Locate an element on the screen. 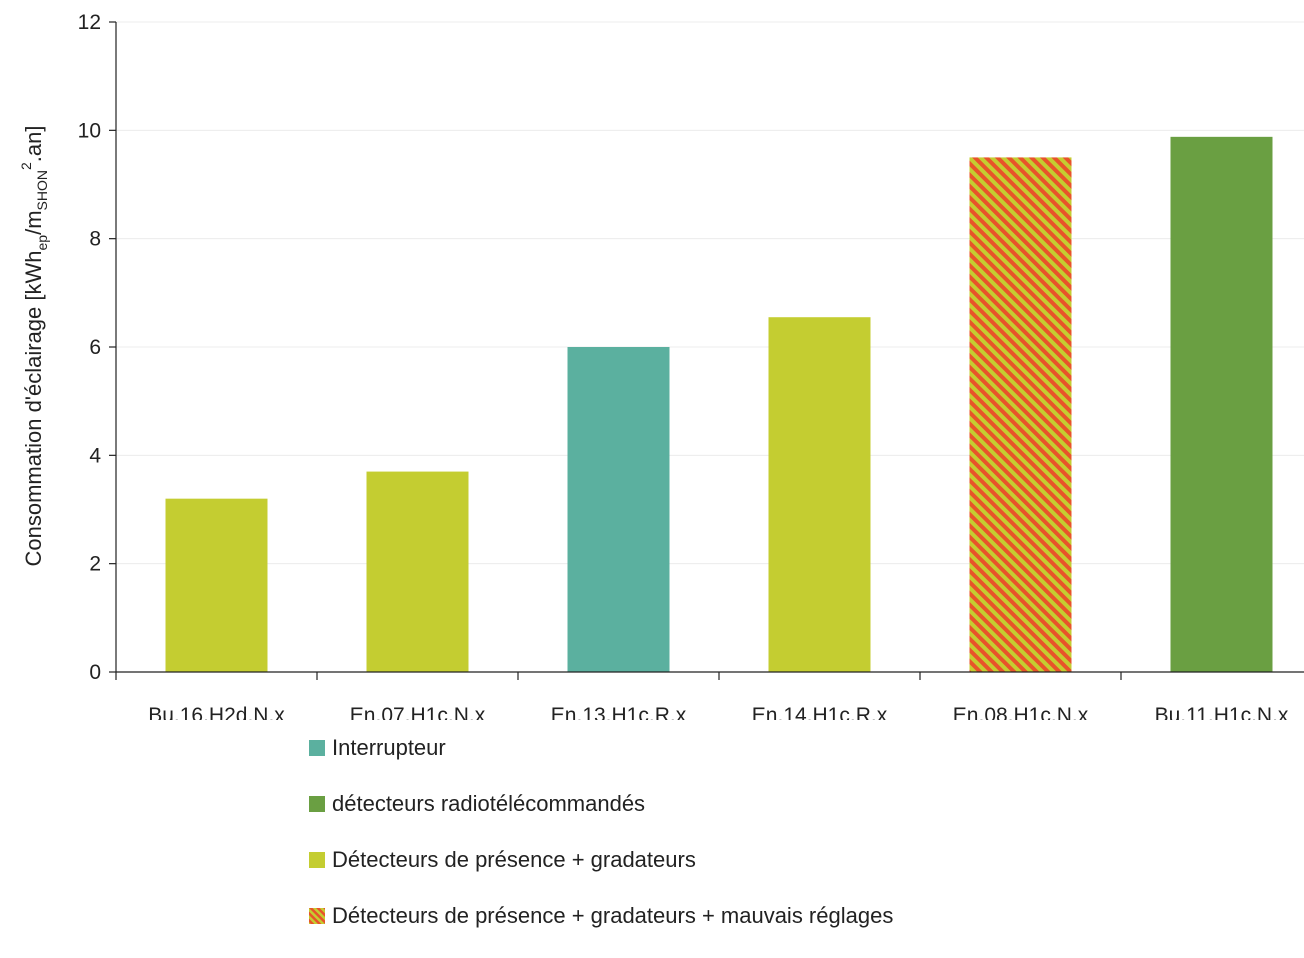 The width and height of the screenshot is (1304, 958). bar-en-14-h1c-r-x is located at coordinates (819, 494).